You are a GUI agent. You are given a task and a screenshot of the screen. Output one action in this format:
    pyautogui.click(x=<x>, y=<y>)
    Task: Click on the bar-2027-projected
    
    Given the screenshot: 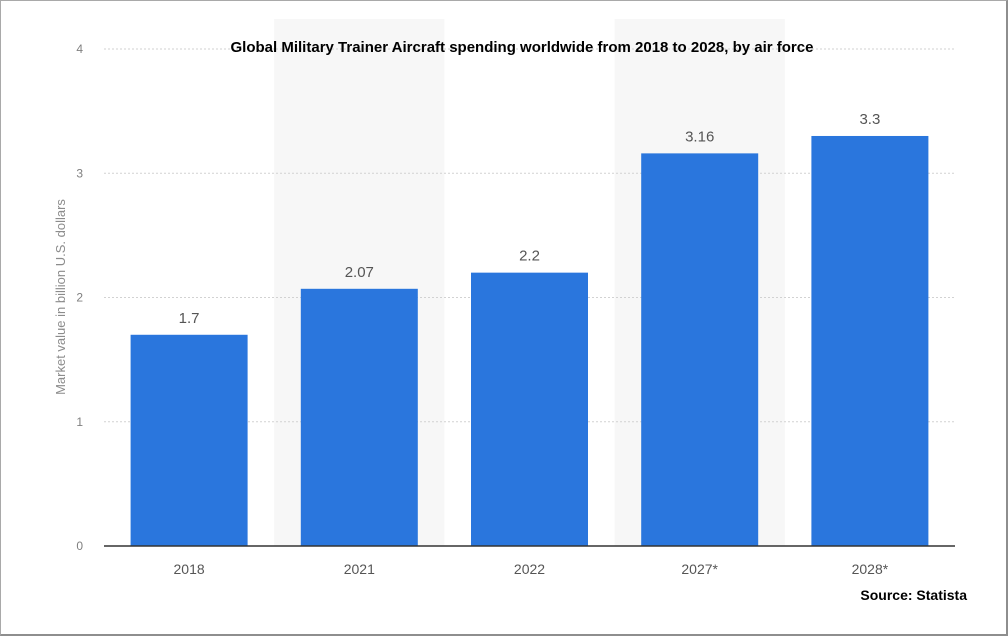 What is the action you would take?
    pyautogui.click(x=700, y=349)
    